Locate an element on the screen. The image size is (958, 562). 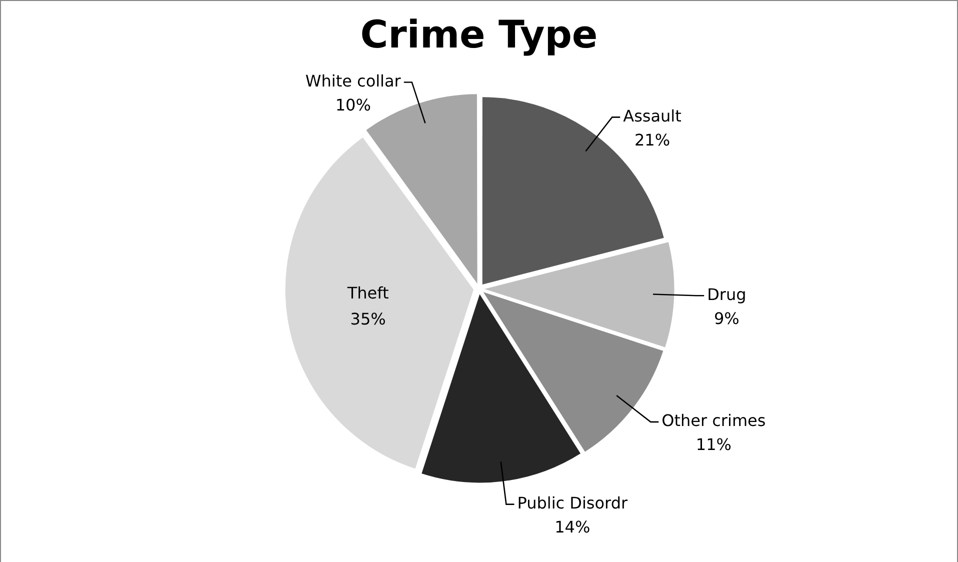
slice-label: Theft is located at coordinates (367, 293).